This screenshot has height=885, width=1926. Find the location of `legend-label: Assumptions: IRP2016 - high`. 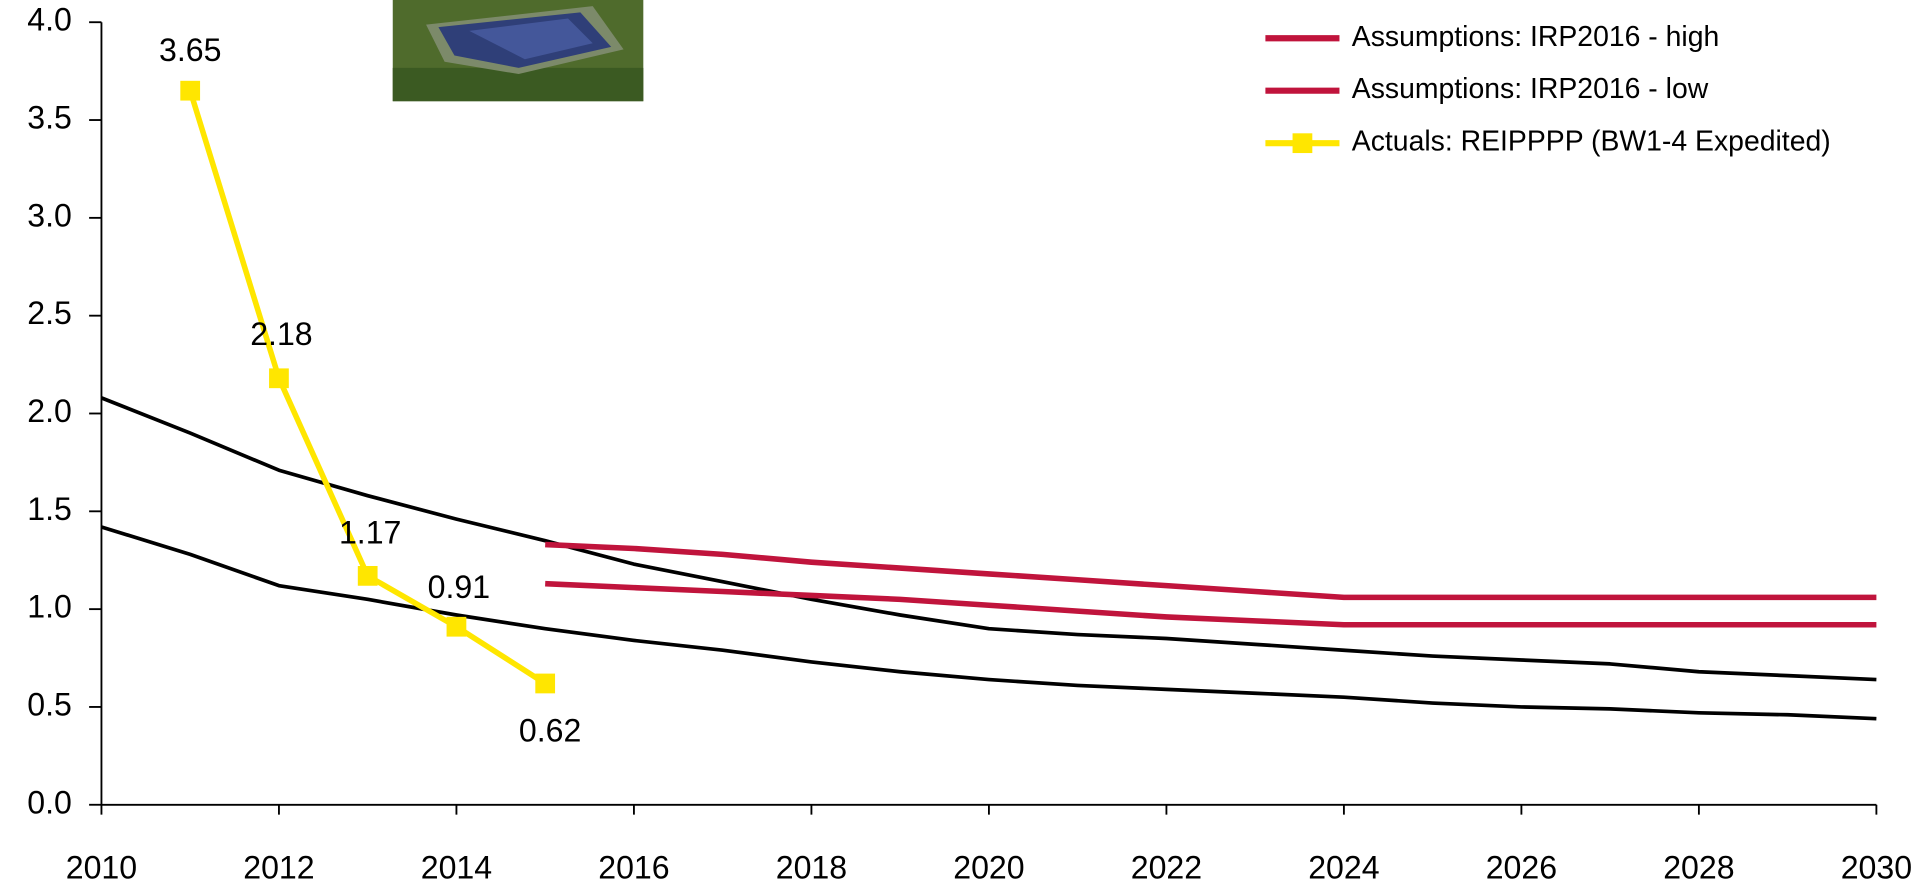

legend-label: Assumptions: IRP2016 - high is located at coordinates (1536, 37).